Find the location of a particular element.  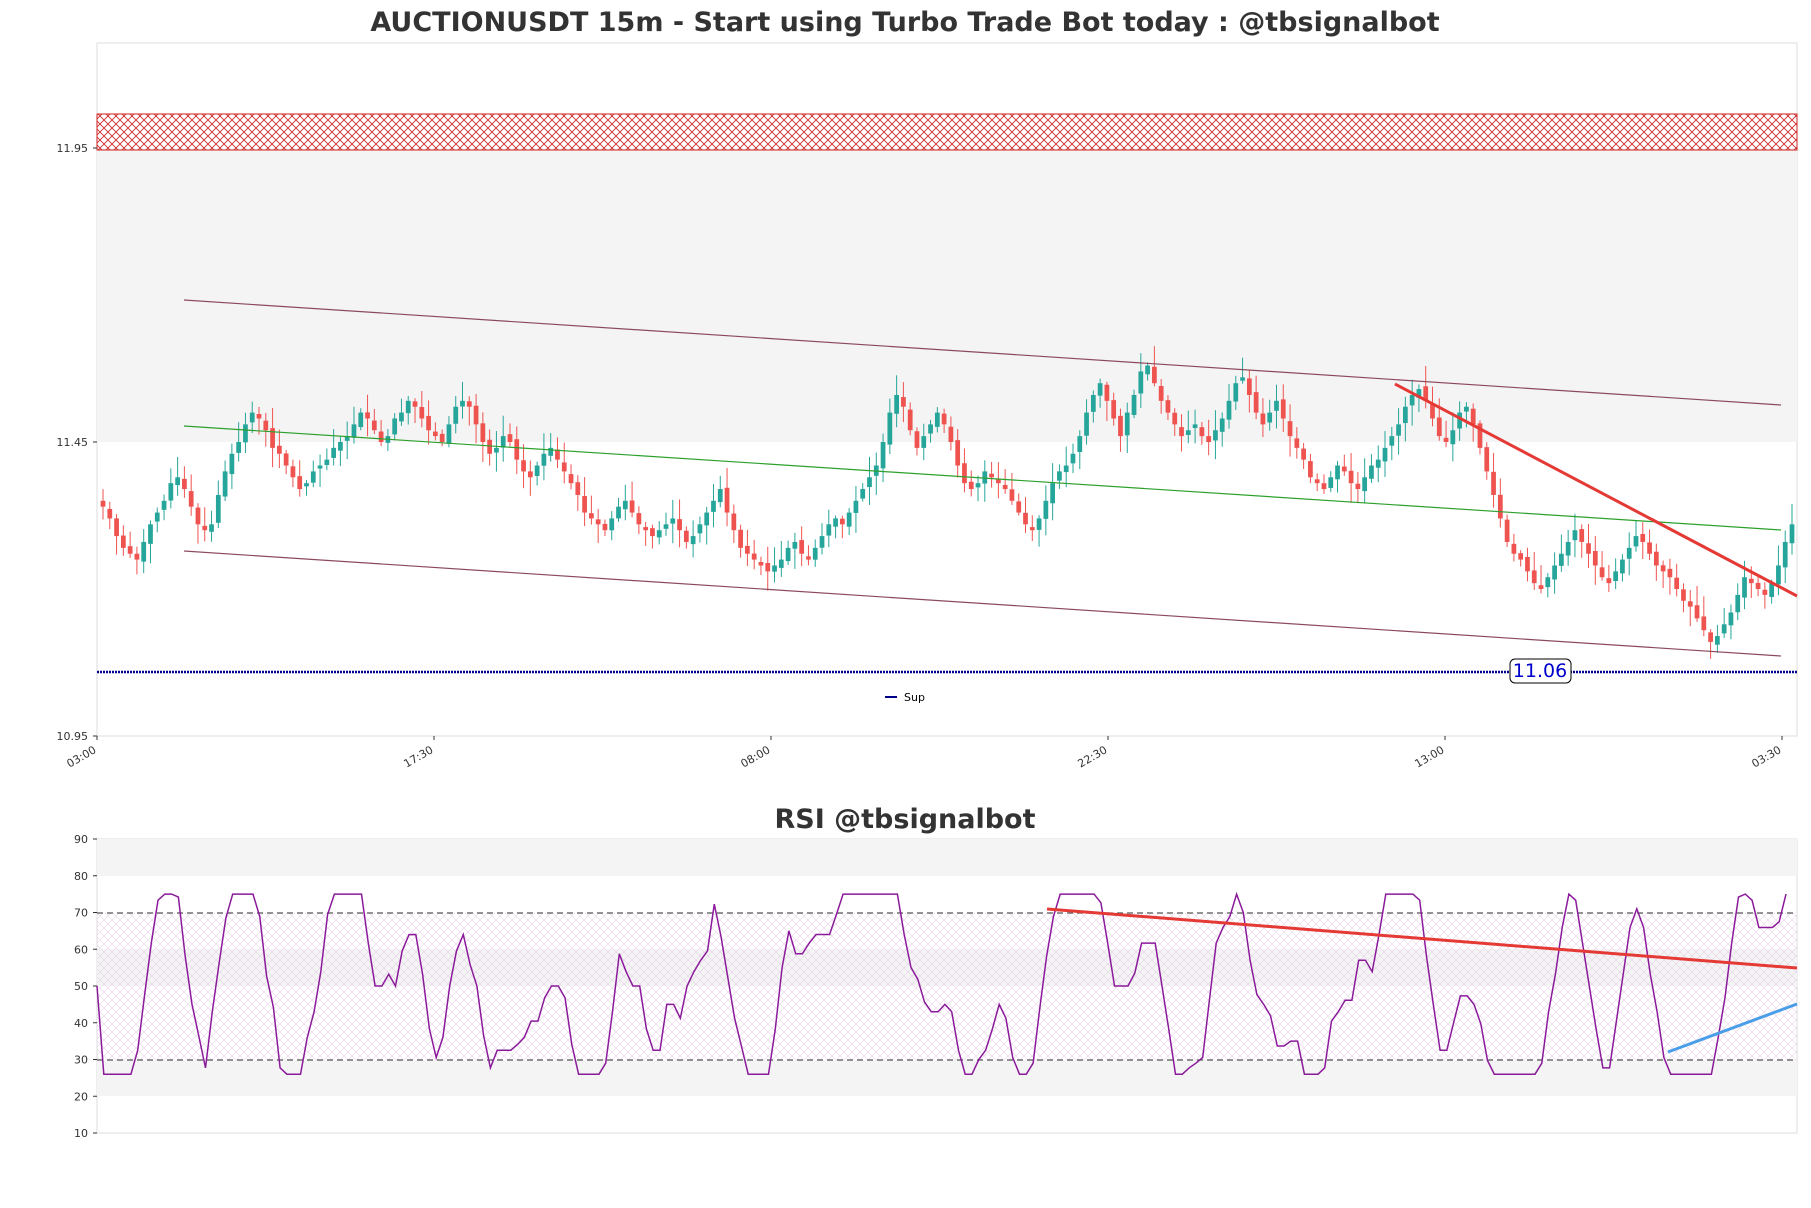

rsi-y-tick-label: 80 is located at coordinates (81, 876).